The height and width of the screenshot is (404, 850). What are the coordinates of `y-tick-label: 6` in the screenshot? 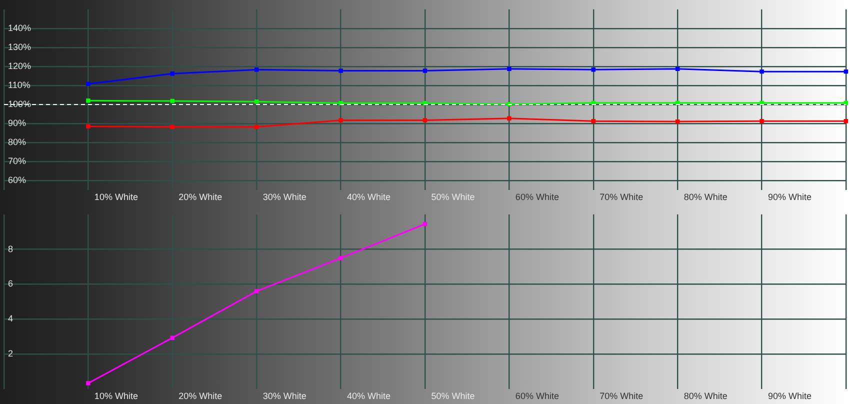 It's located at (11, 283).